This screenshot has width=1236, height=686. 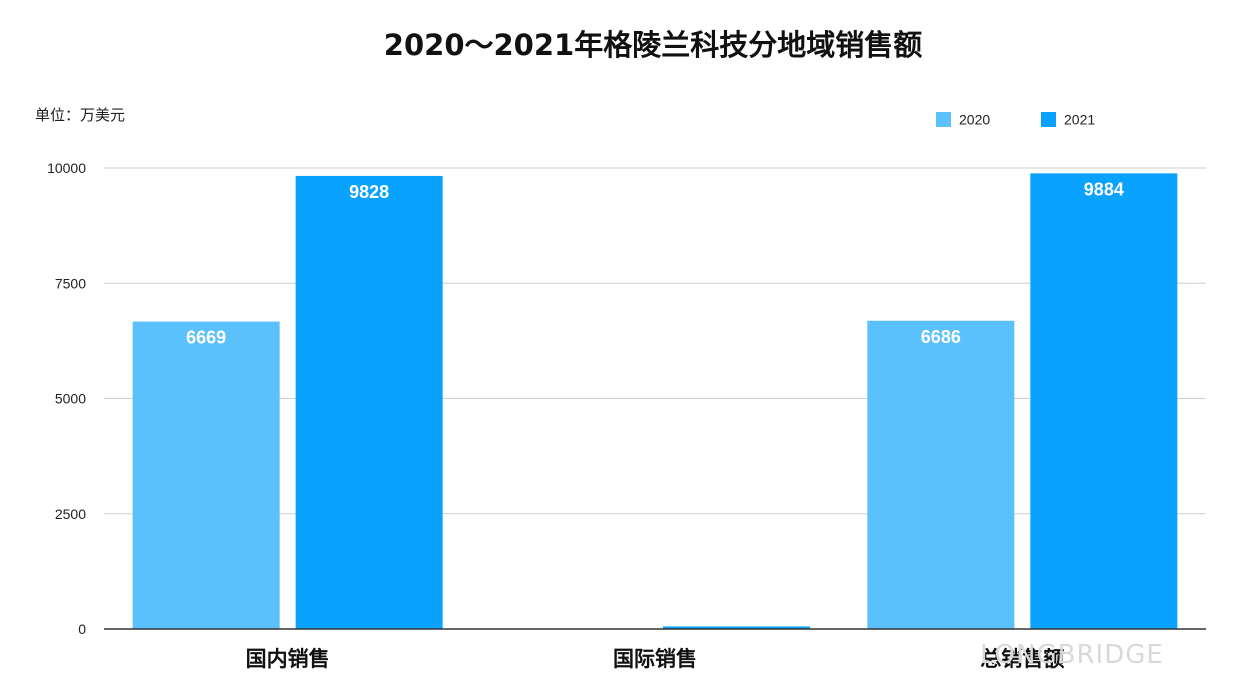 What do you see at coordinates (206, 338) in the screenshot?
I see `bar-label-国内销售-2020: 6669` at bounding box center [206, 338].